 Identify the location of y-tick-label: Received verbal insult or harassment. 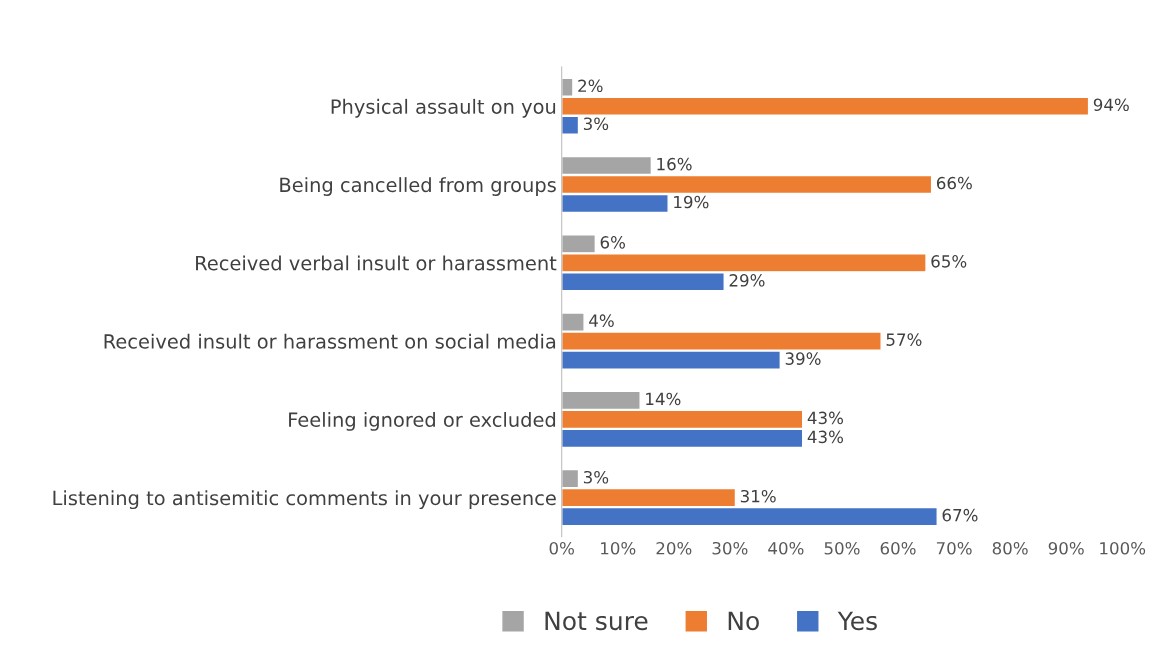
(376, 263).